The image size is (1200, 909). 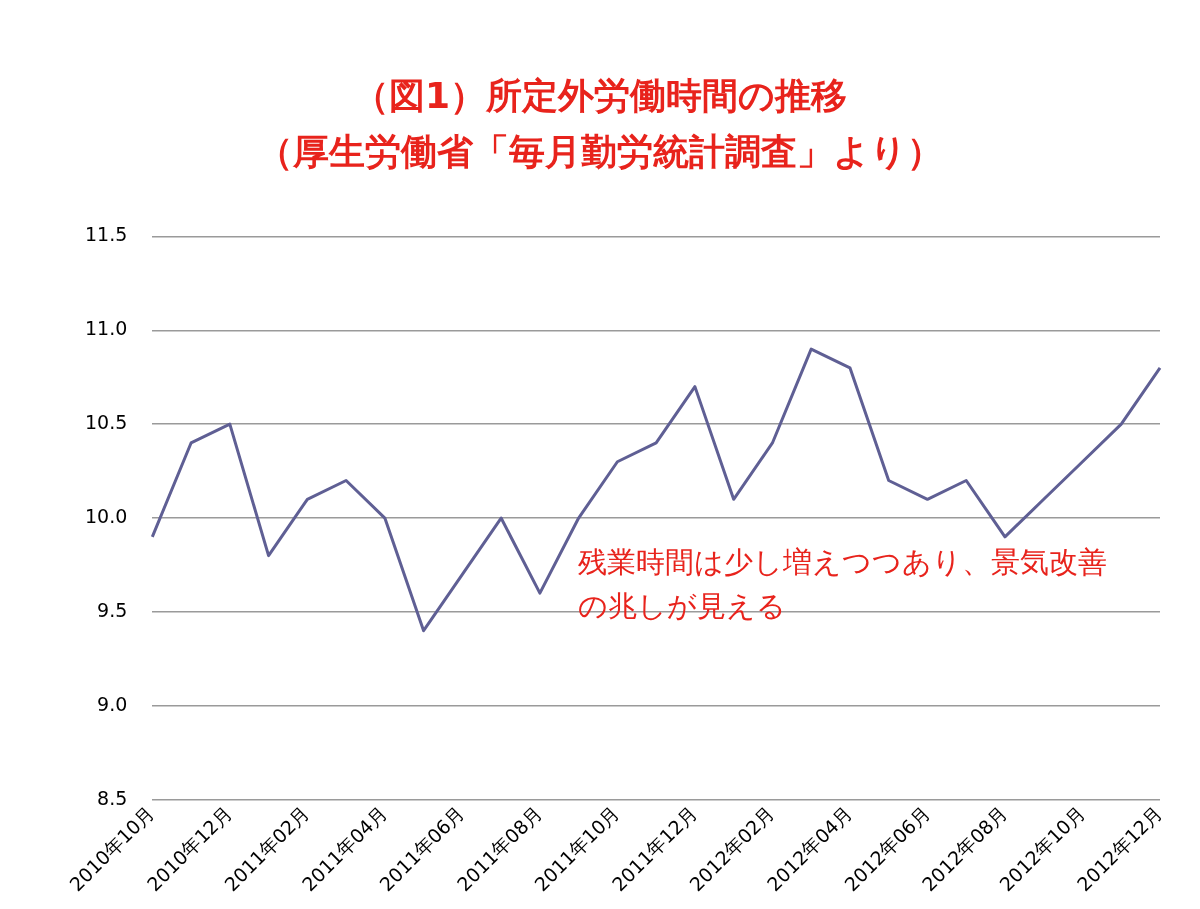 I want to click on y-tick-label: 10.0, so click(x=106, y=516).